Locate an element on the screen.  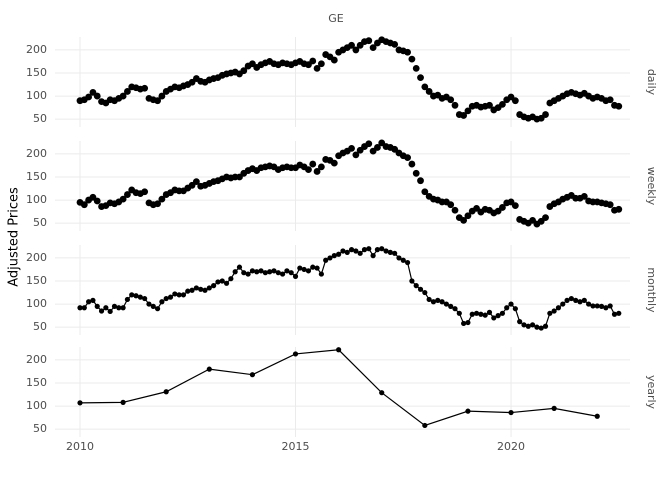
chart-title: GE is located at coordinates (336, 18).